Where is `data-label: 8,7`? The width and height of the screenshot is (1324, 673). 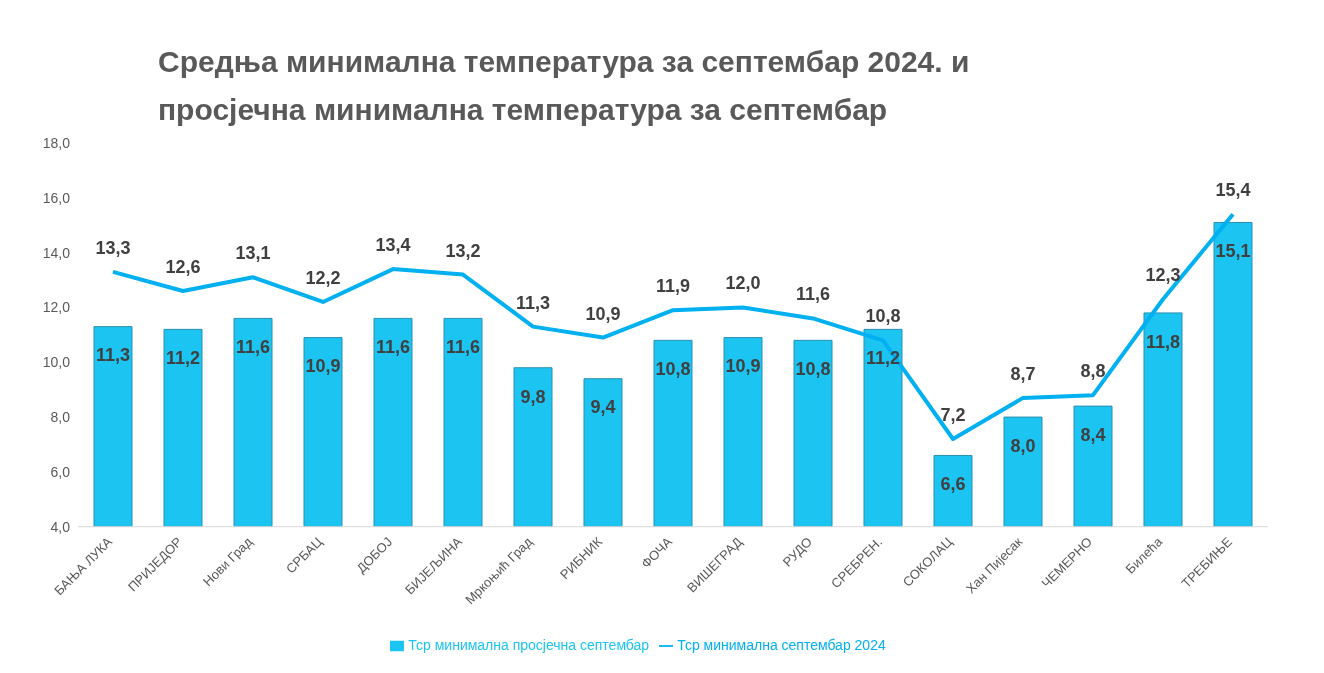 data-label: 8,7 is located at coordinates (1023, 373).